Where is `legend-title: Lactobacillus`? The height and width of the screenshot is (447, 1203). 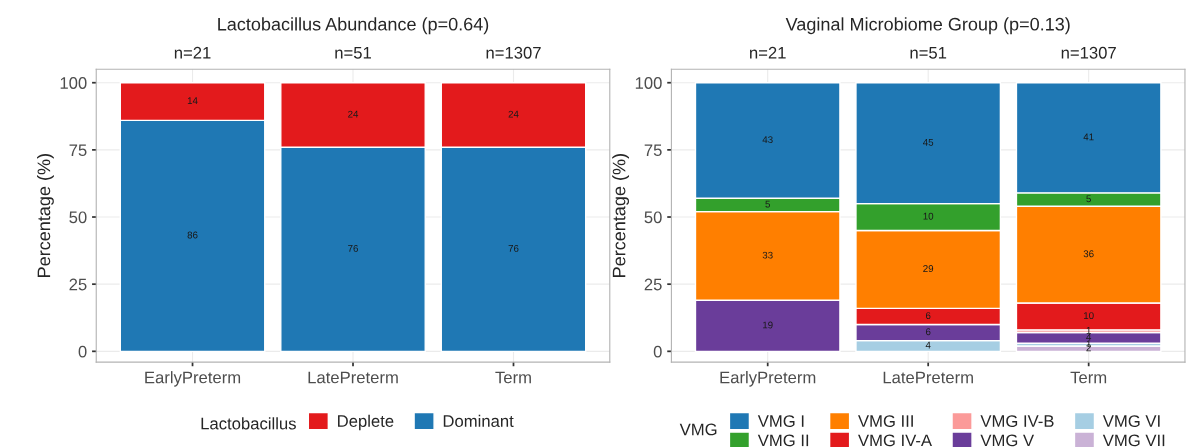
legend-title: Lactobacillus is located at coordinates (248, 423).